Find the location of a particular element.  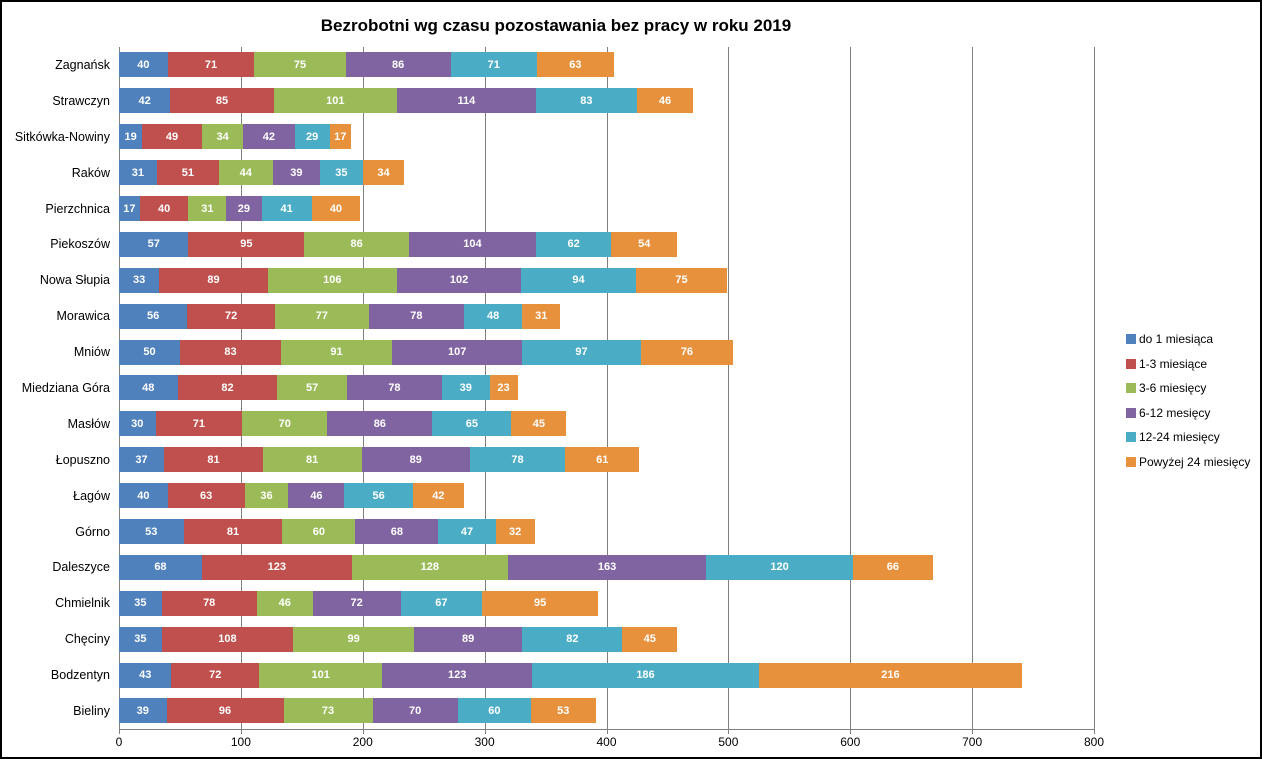

bar-row: Zagnańsk 40 71 75 86 71 63 is located at coordinates (574, 65).